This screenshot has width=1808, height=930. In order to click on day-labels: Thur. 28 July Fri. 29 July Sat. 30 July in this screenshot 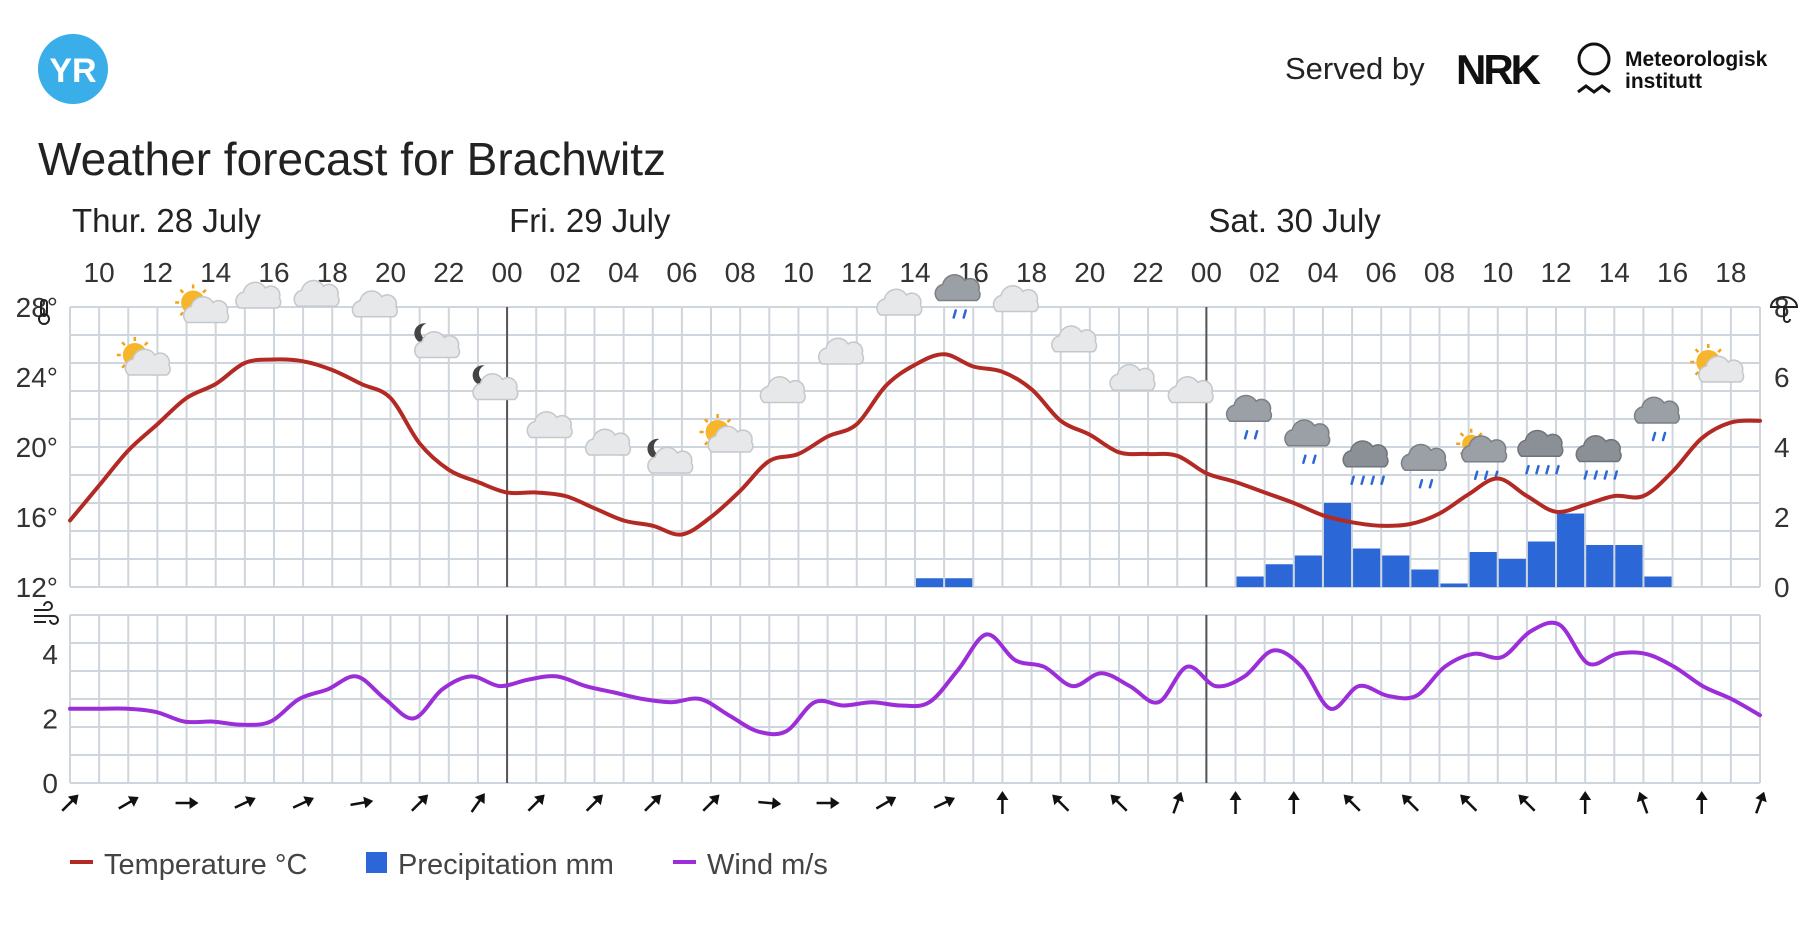, I will do `click(726, 220)`.